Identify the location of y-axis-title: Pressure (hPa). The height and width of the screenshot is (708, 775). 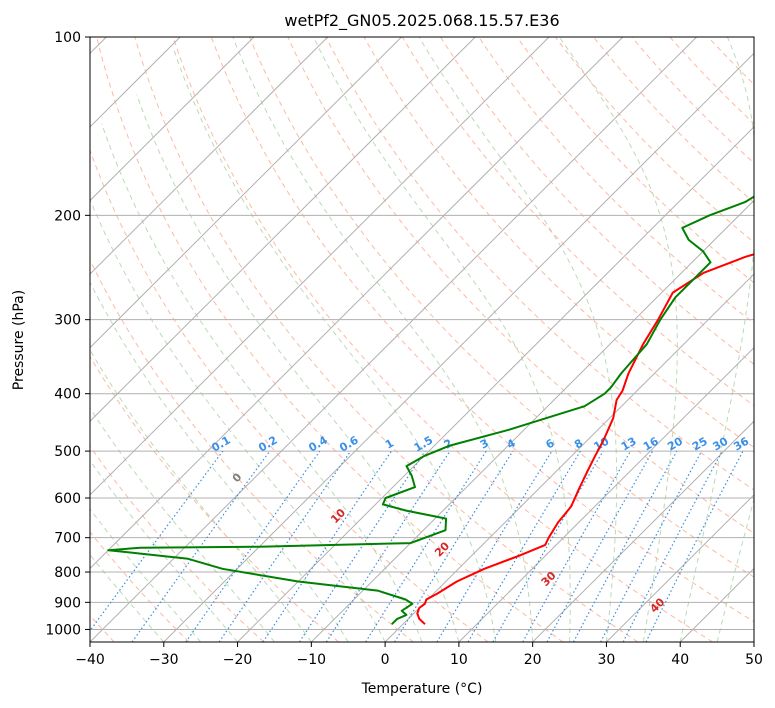
(19, 340).